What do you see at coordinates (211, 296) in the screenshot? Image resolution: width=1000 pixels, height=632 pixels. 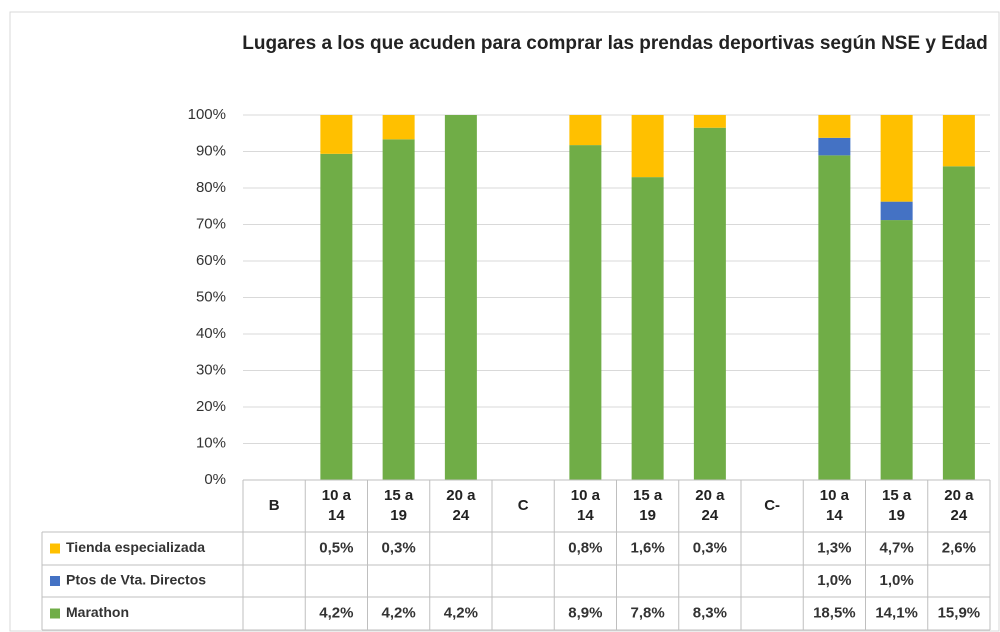 I see `y-tick-label: 50%` at bounding box center [211, 296].